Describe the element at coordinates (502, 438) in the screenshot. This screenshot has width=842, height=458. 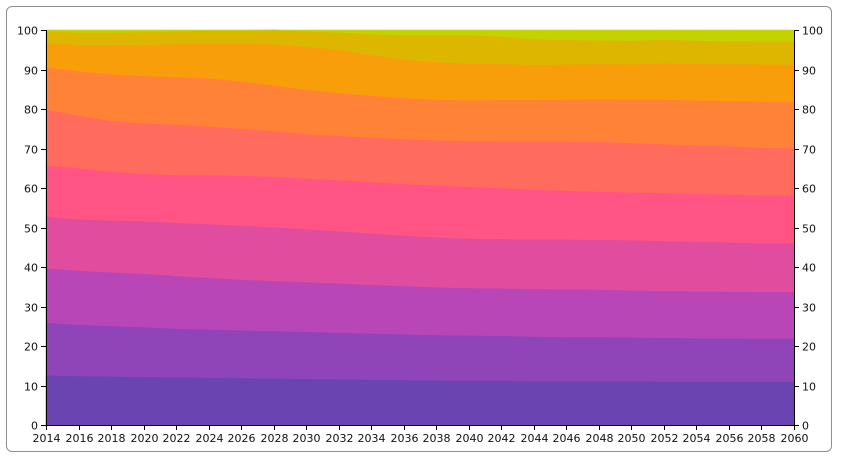
I see `x-tick-label: 2042` at that location.